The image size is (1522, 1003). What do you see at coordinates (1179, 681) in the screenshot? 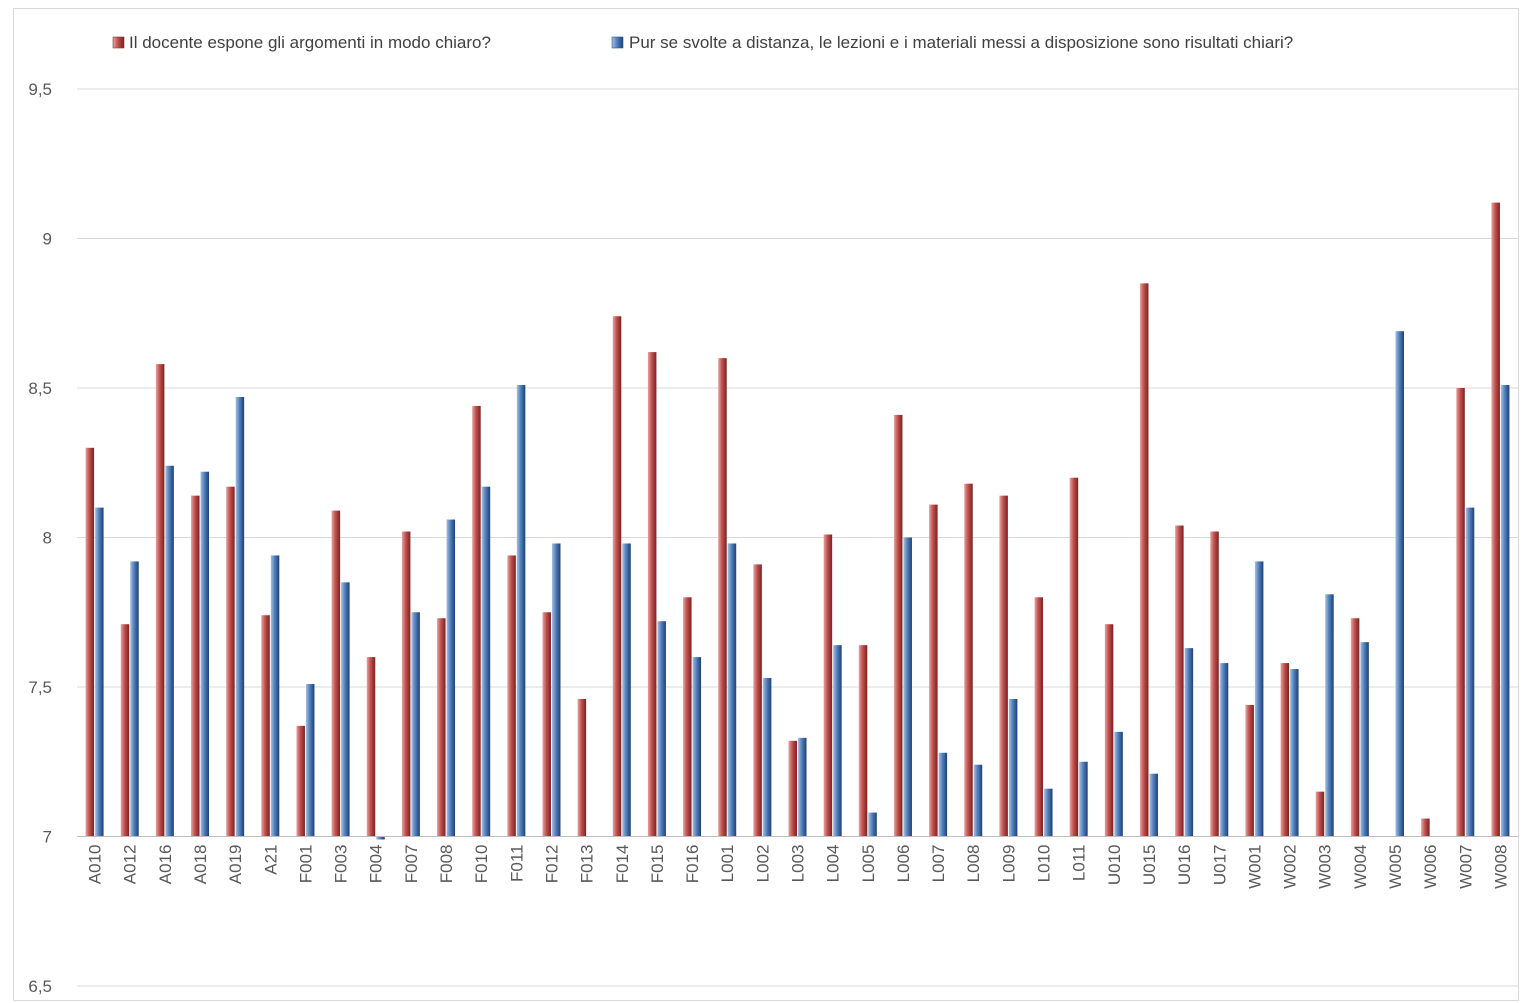
I see `bar-series-1-u016` at bounding box center [1179, 681].